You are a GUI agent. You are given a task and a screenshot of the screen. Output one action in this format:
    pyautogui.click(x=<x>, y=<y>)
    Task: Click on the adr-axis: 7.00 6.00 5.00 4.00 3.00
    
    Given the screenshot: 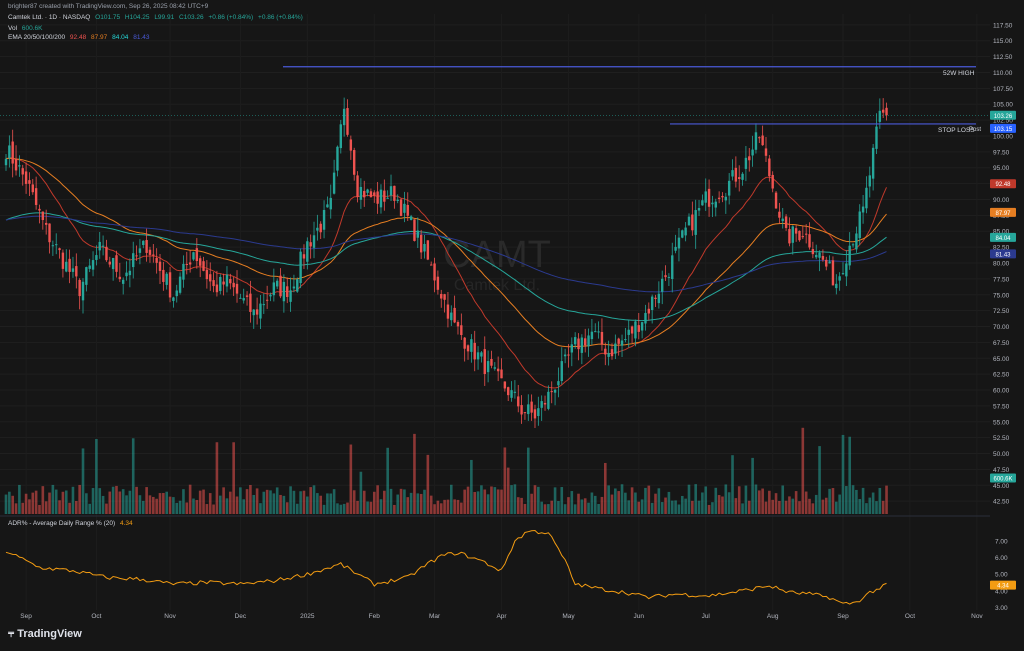 What is the action you would take?
    pyautogui.click(x=1001, y=574)
    